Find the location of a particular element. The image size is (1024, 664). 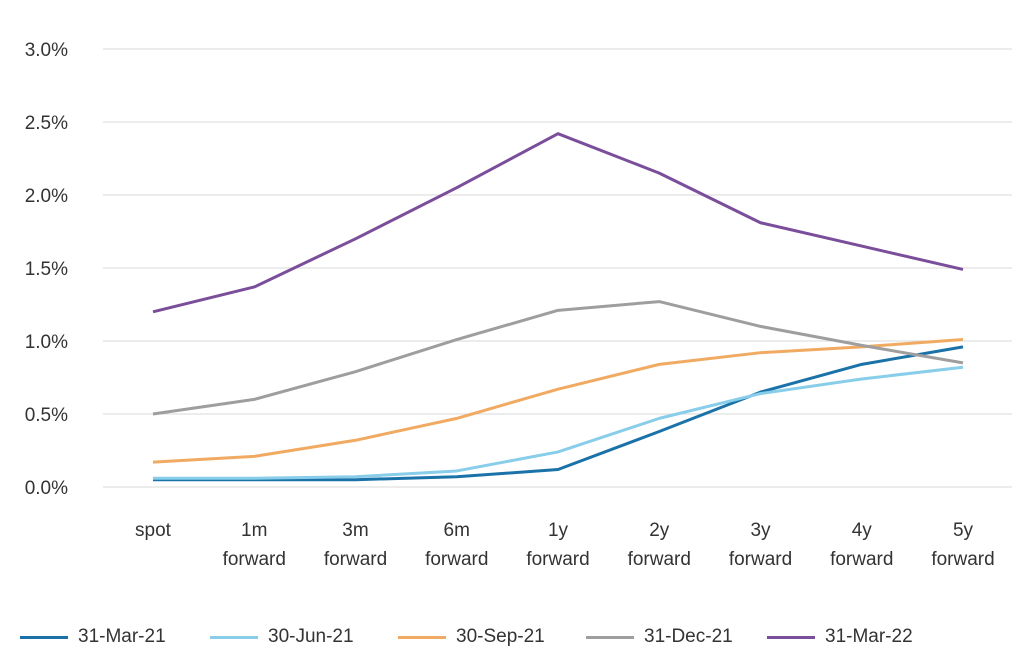

legend-label: 30-Jun-21 is located at coordinates (311, 636).